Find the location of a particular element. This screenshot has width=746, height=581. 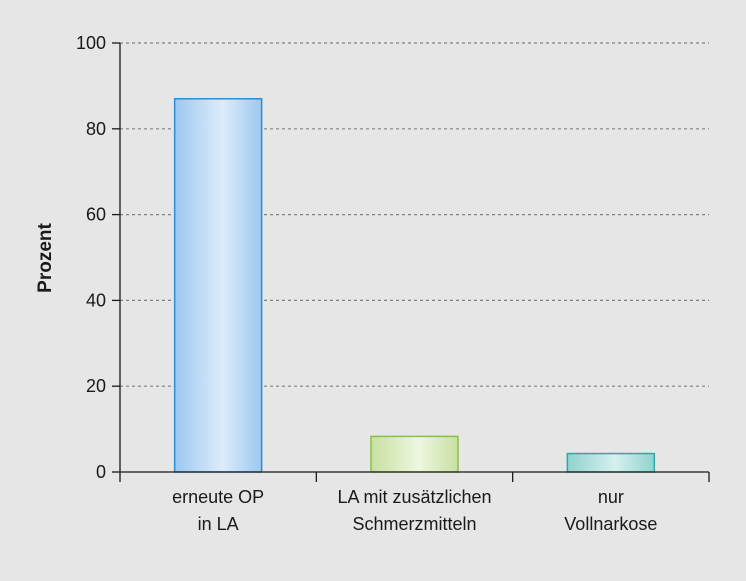

y-tick-label: 100 is located at coordinates (91, 43).